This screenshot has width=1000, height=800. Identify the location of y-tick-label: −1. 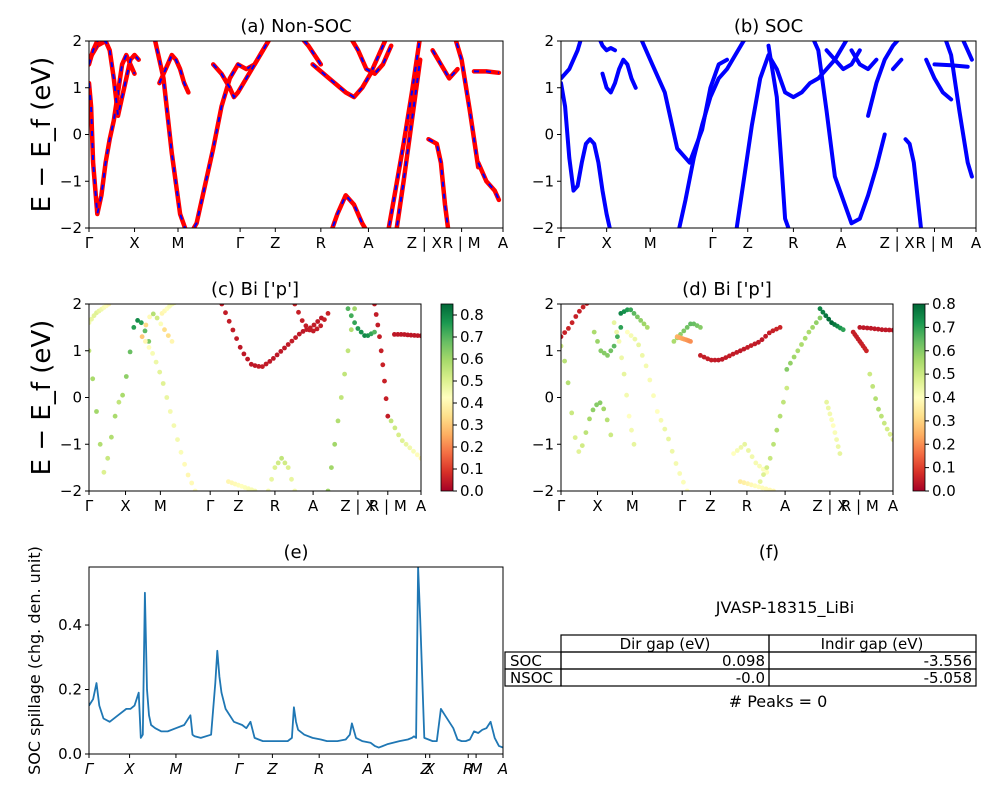
(71, 181).